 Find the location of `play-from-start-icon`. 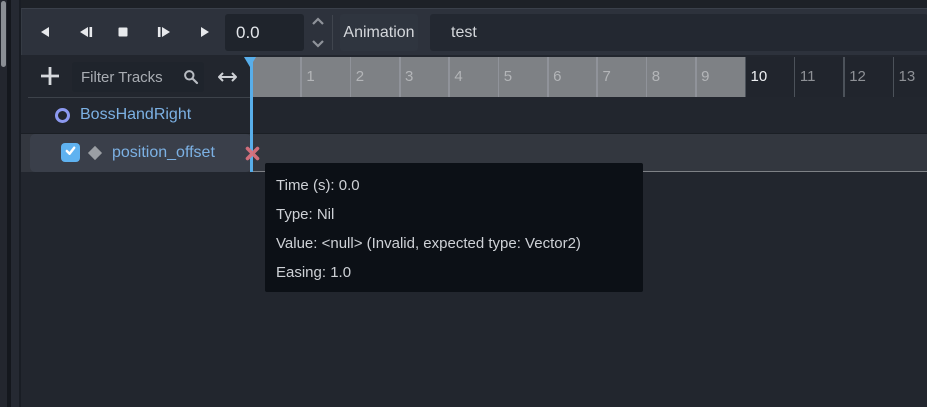

play-from-start-icon is located at coordinates (164, 33).